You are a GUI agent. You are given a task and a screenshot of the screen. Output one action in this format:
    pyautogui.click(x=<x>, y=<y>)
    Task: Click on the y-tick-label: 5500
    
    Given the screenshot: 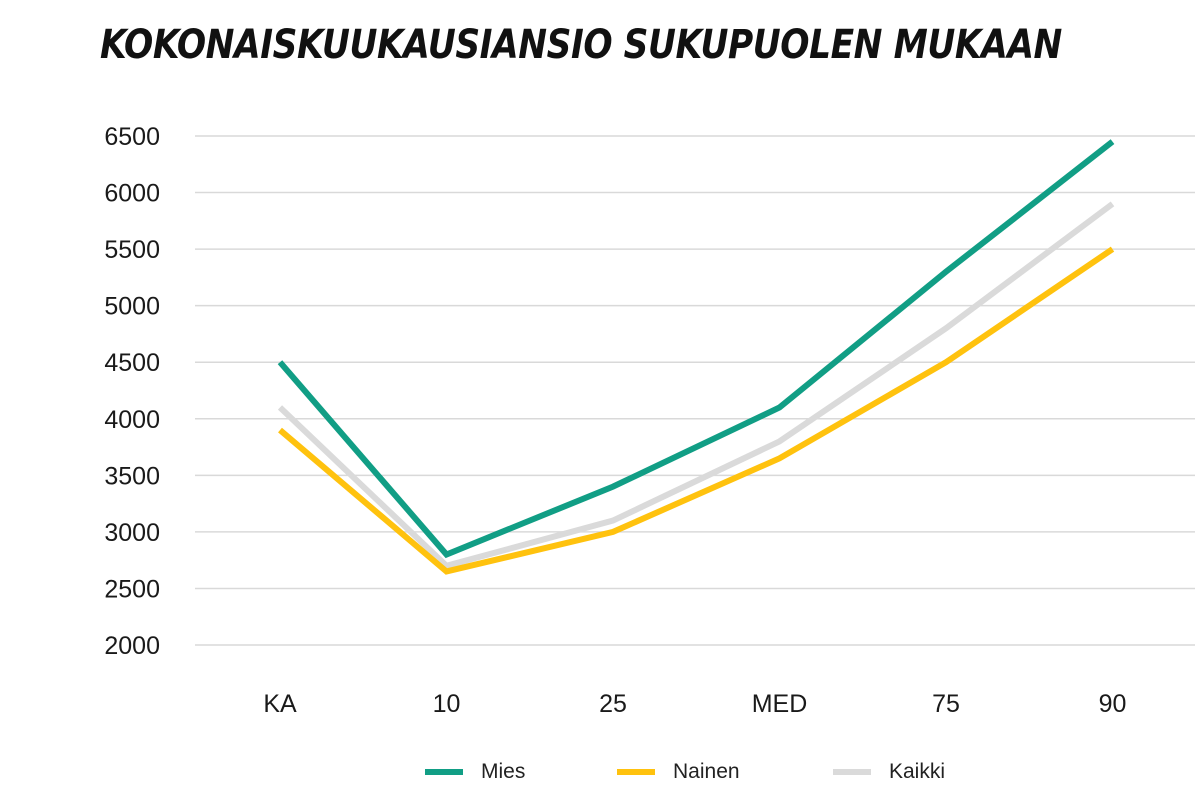 What is the action you would take?
    pyautogui.click(x=132, y=250)
    